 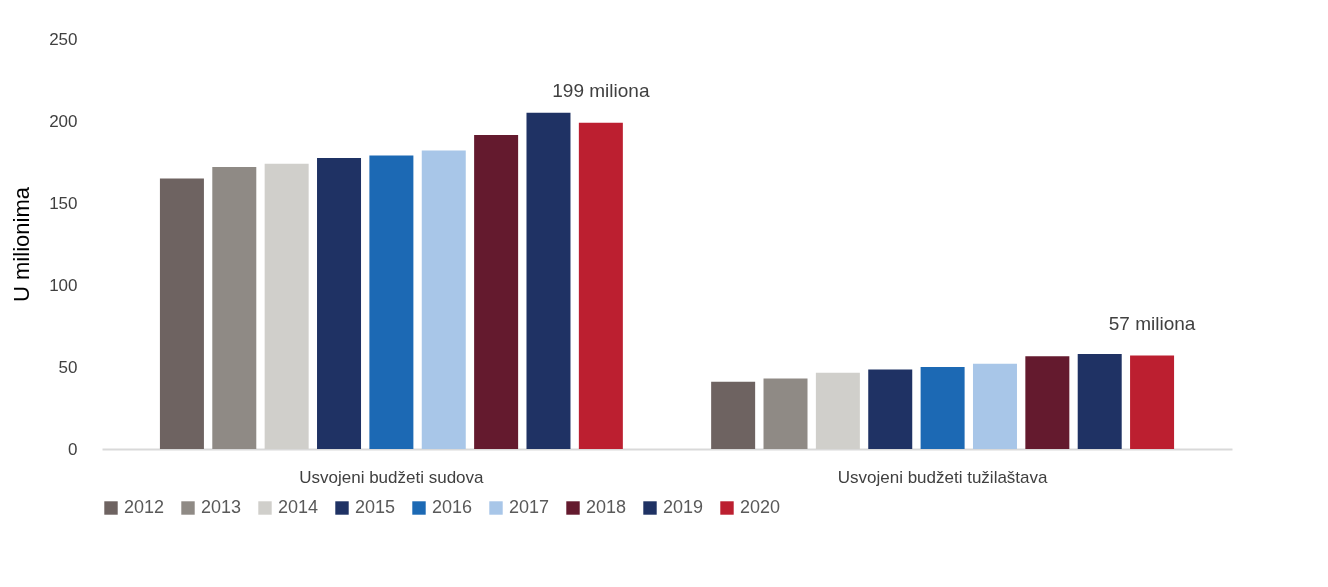 What do you see at coordinates (63, 121) in the screenshot?
I see `y-tick-label: 200` at bounding box center [63, 121].